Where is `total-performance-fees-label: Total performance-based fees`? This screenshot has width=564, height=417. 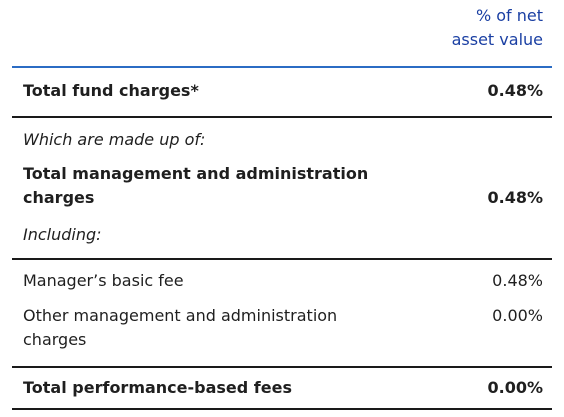
total-performance-fees-label: Total performance-based fees is located at coordinates (157, 387).